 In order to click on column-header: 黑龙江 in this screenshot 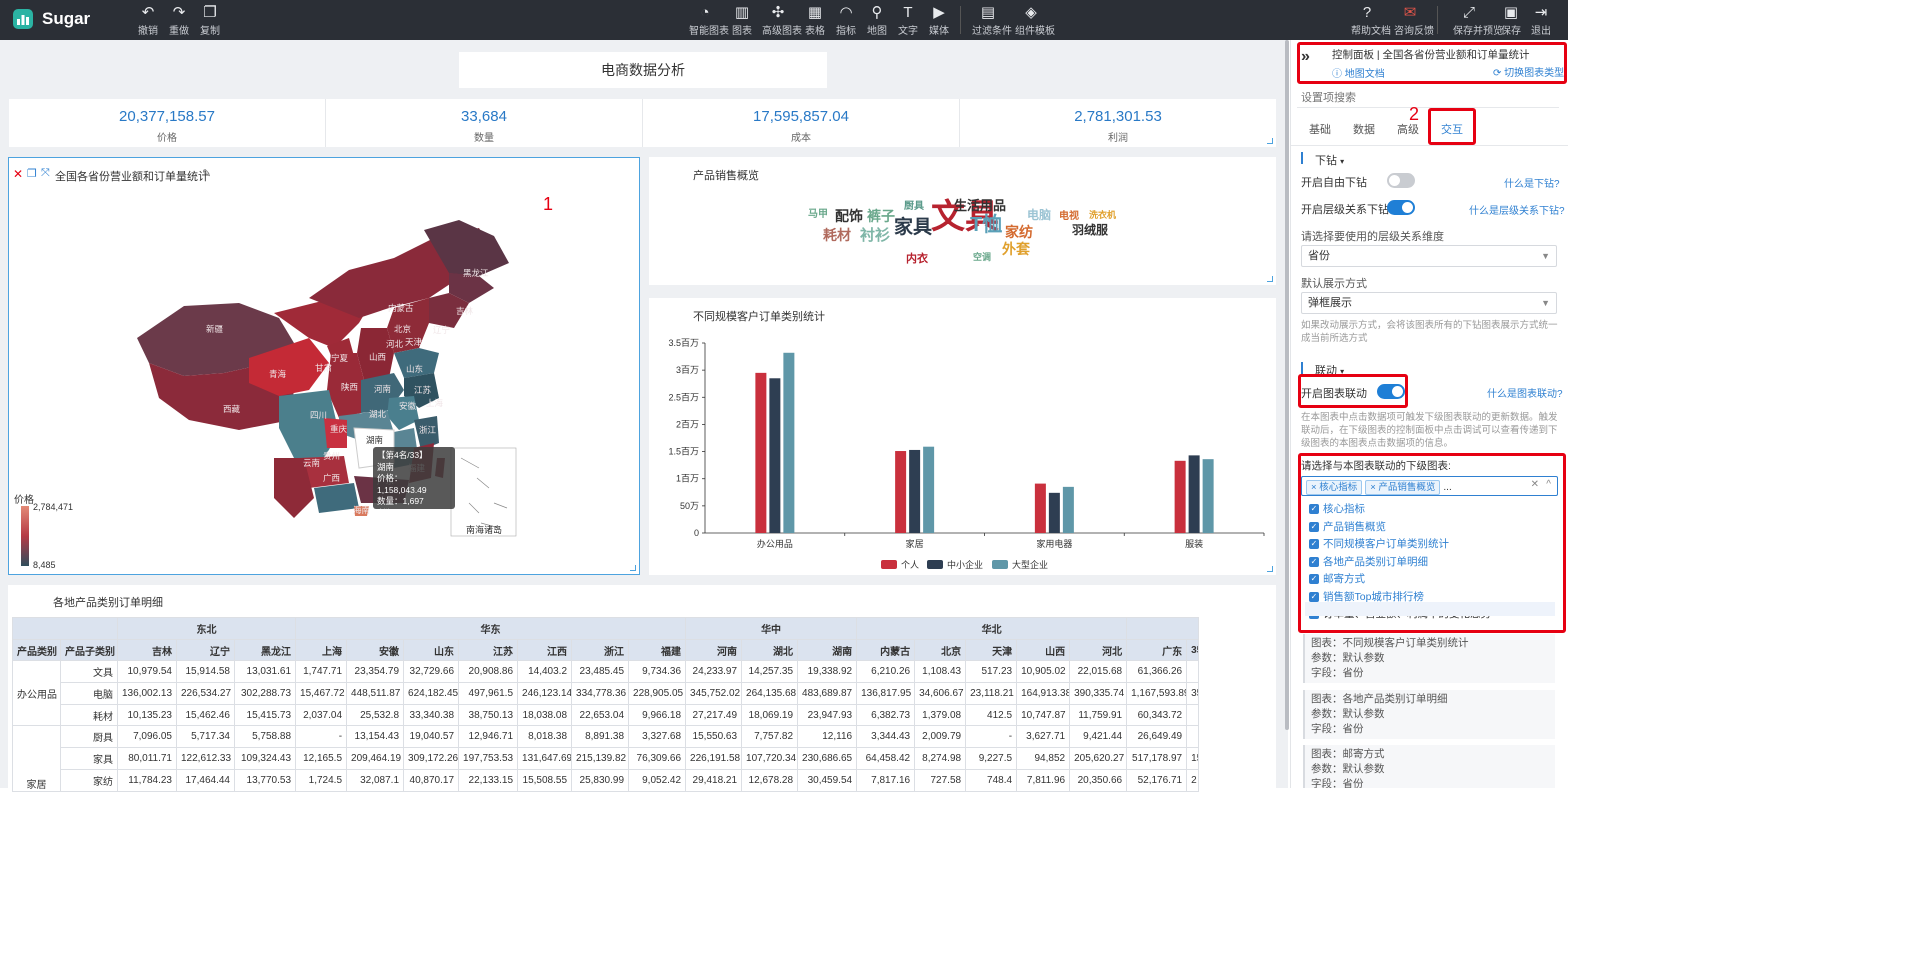, I will do `click(265, 650)`.